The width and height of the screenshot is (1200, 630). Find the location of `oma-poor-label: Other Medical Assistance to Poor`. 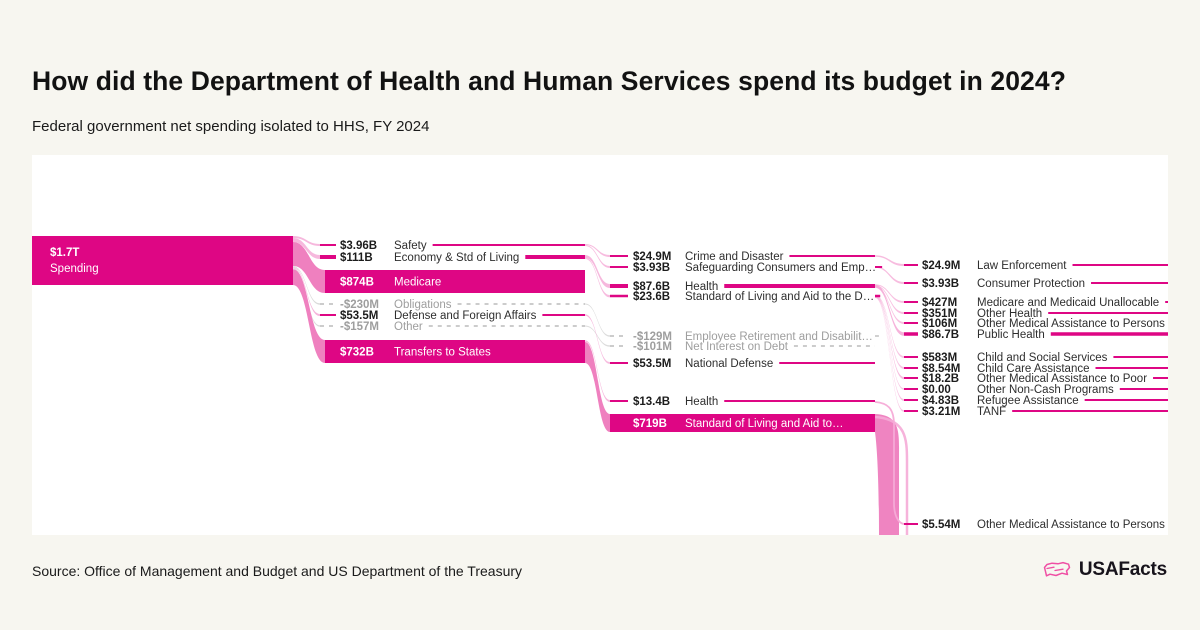

oma-poor-label: Other Medical Assistance to Poor is located at coordinates (1062, 379).